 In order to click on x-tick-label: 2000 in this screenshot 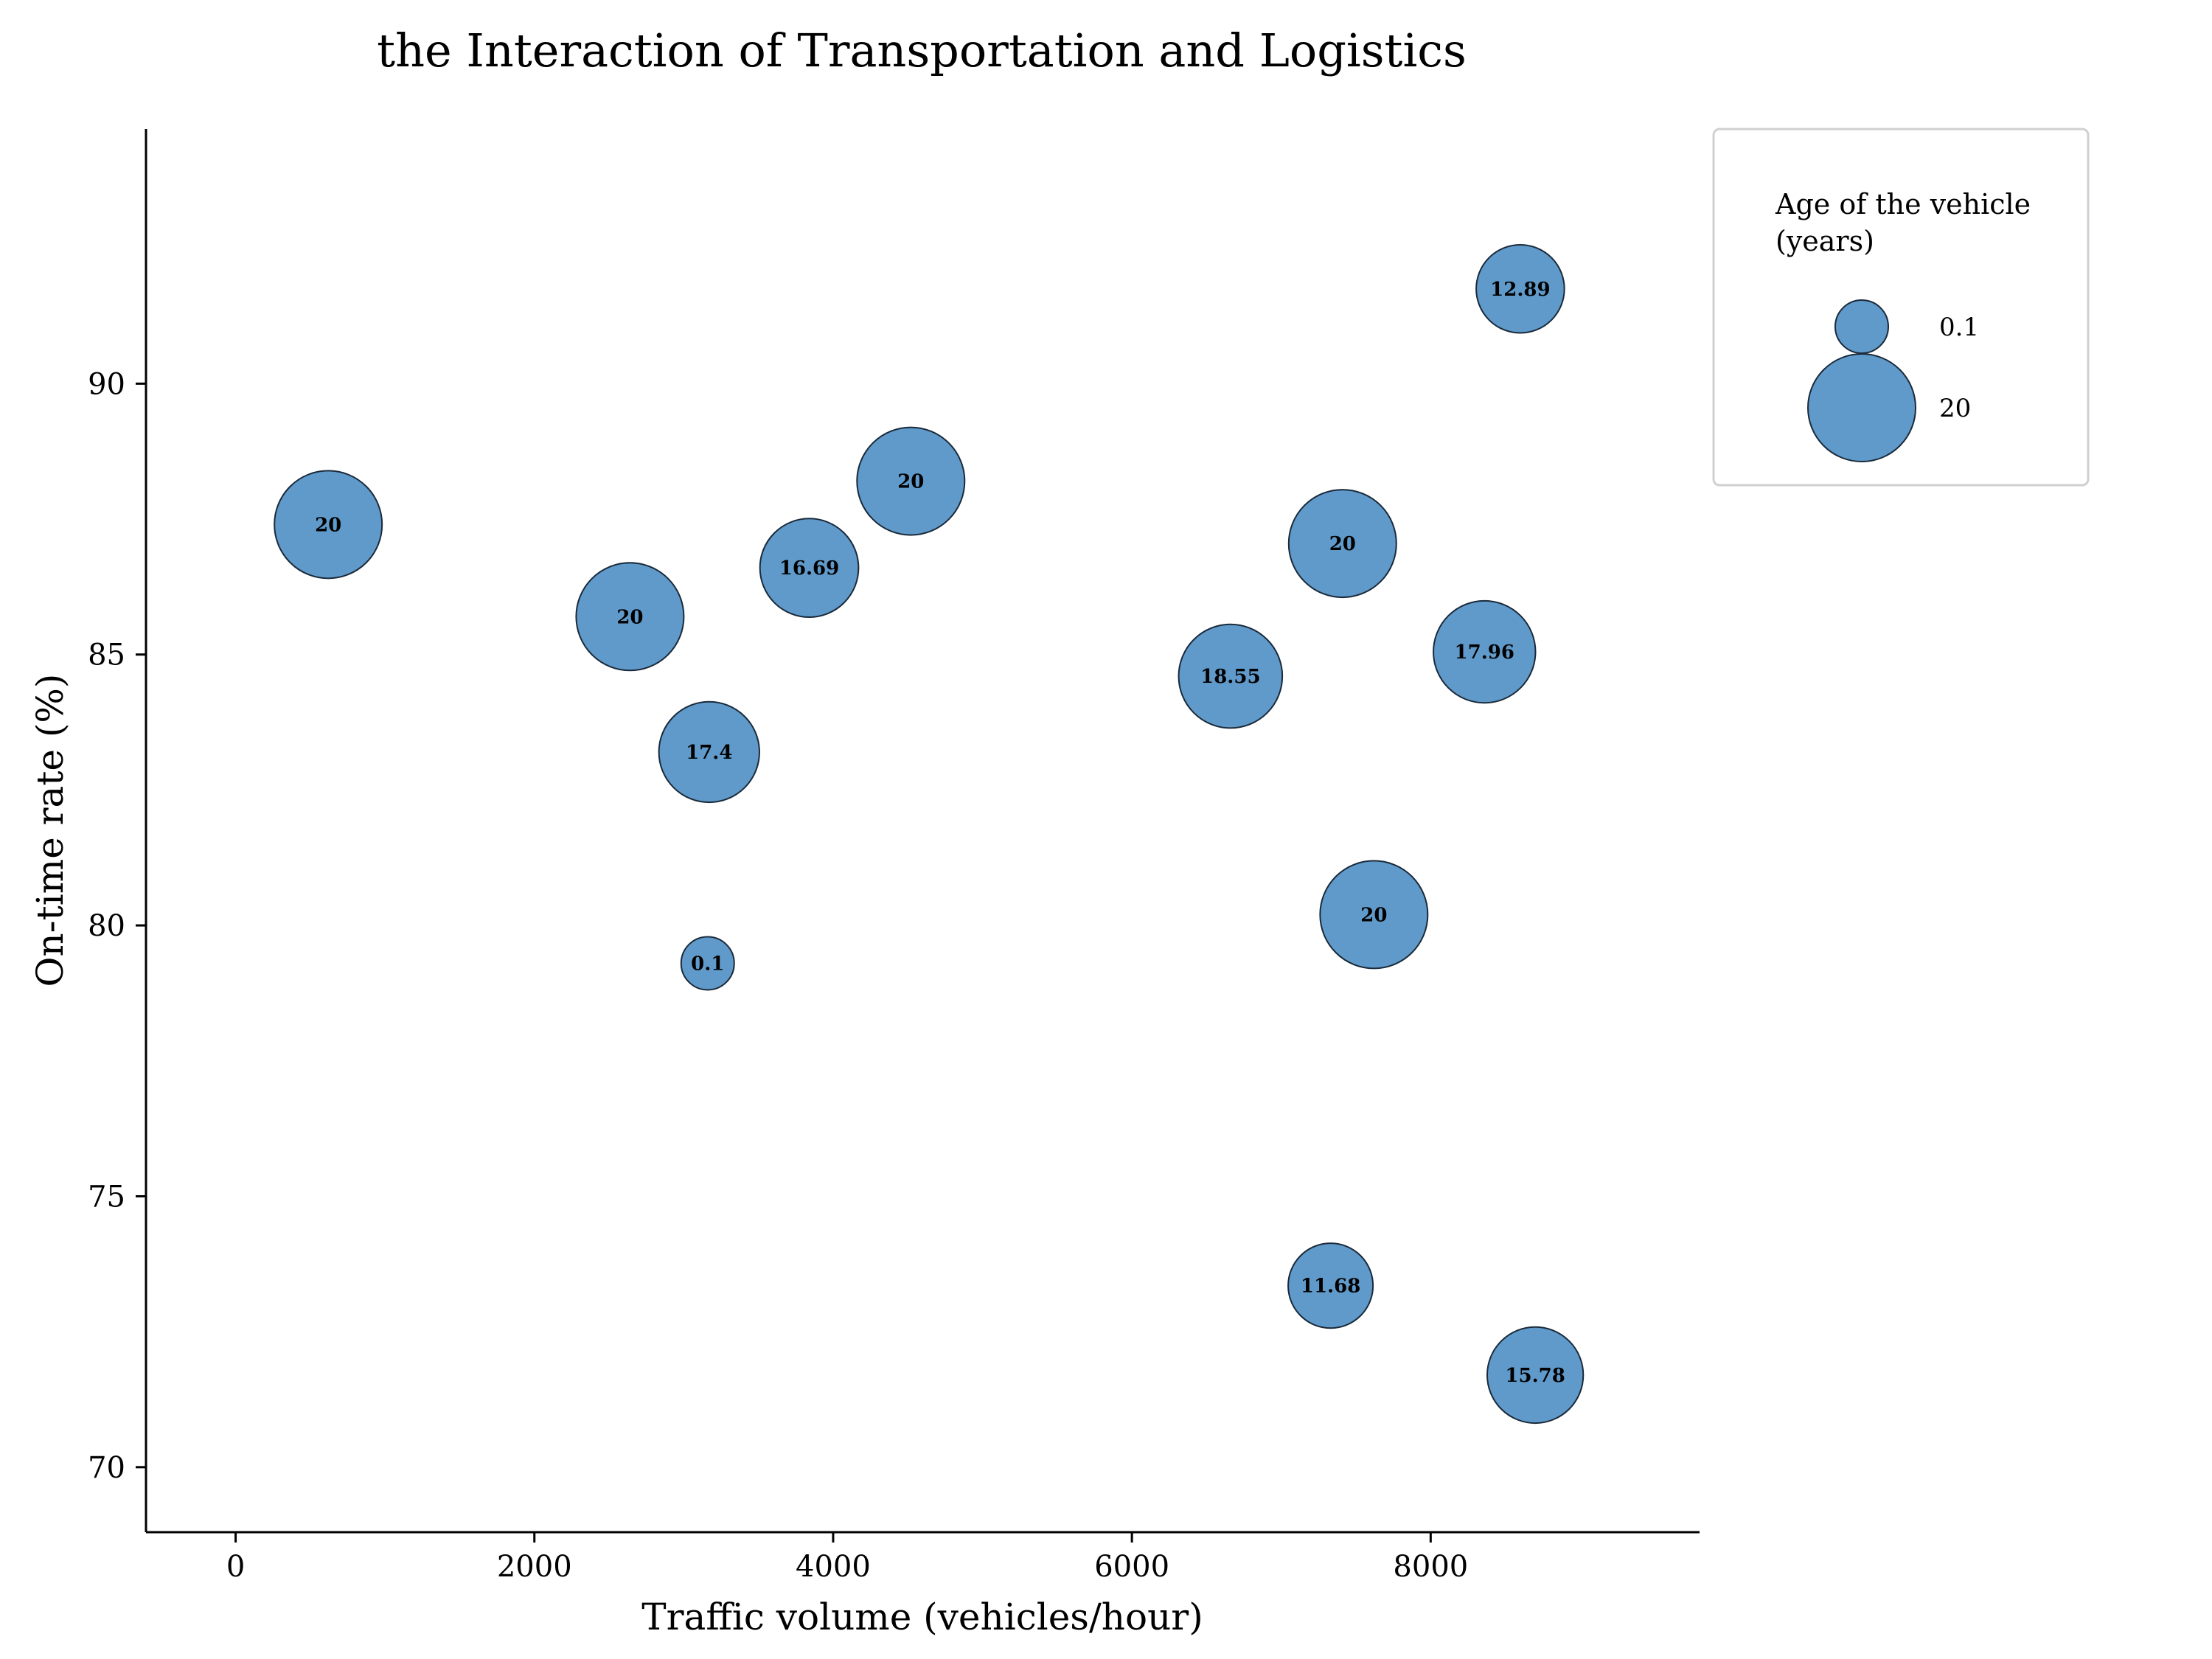, I will do `click(534, 1567)`.